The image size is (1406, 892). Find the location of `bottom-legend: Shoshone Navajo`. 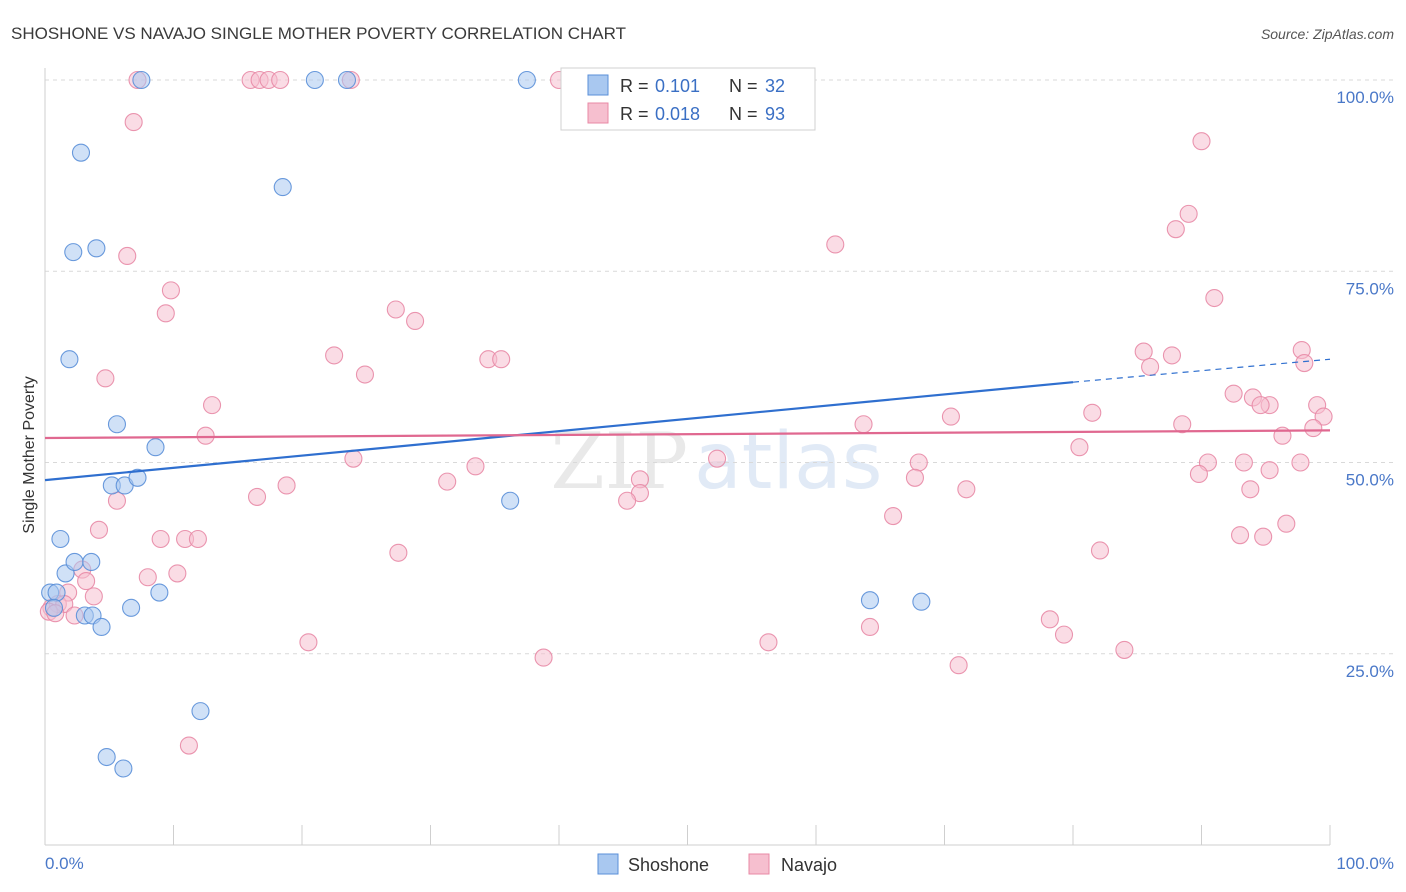

bottom-legend: Shoshone Navajo is located at coordinates (717, 864).